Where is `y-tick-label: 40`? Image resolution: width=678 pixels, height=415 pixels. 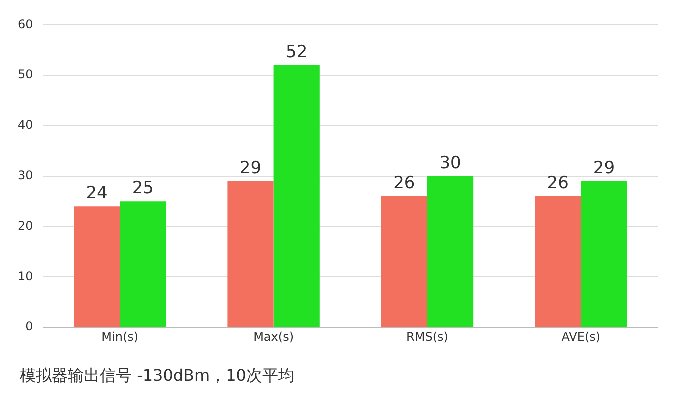 y-tick-label: 40 is located at coordinates (26, 125).